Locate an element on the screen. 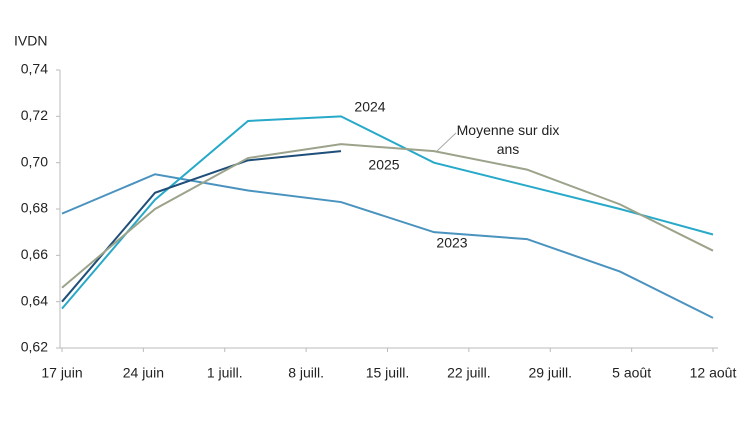  y-tick-label: 0,68 is located at coordinates (34, 208).